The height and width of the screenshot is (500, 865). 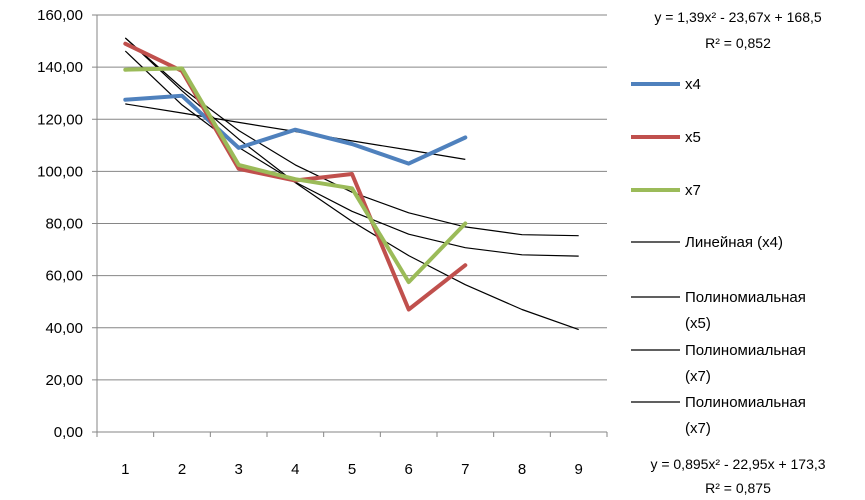 I want to click on y-tick-label: 100,00, so click(x=60, y=171).